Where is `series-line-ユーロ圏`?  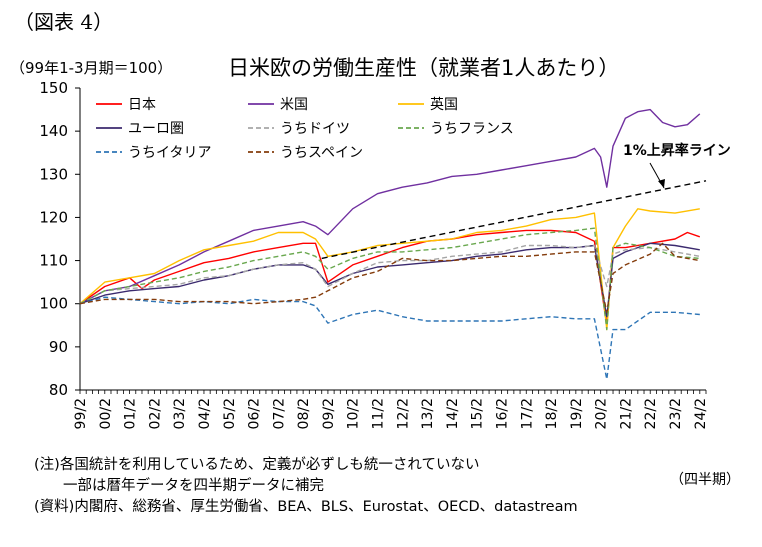 series-line-ユーロ圏 is located at coordinates (389, 280).